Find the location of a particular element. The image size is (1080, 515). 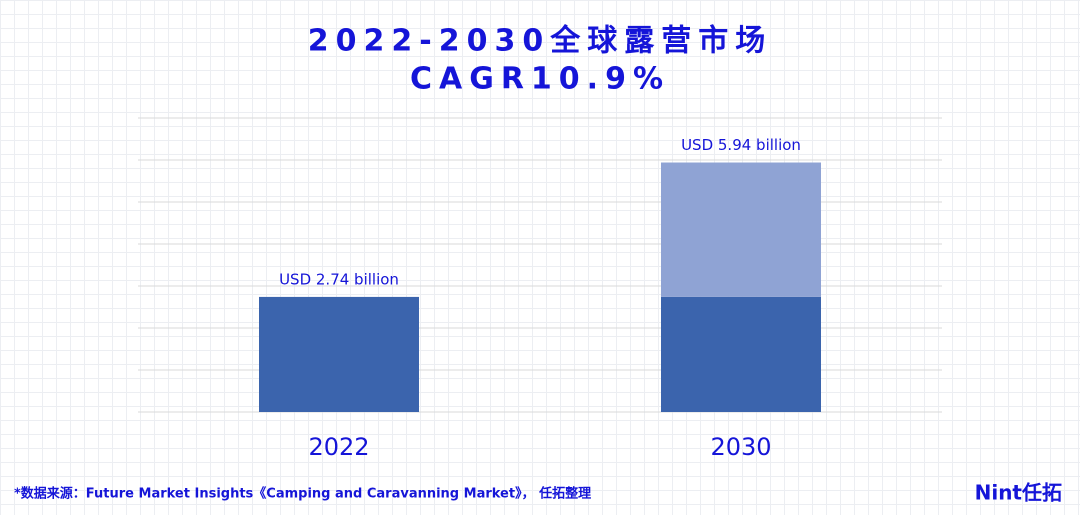

value-label: USD 2.74 billion is located at coordinates (339, 279).